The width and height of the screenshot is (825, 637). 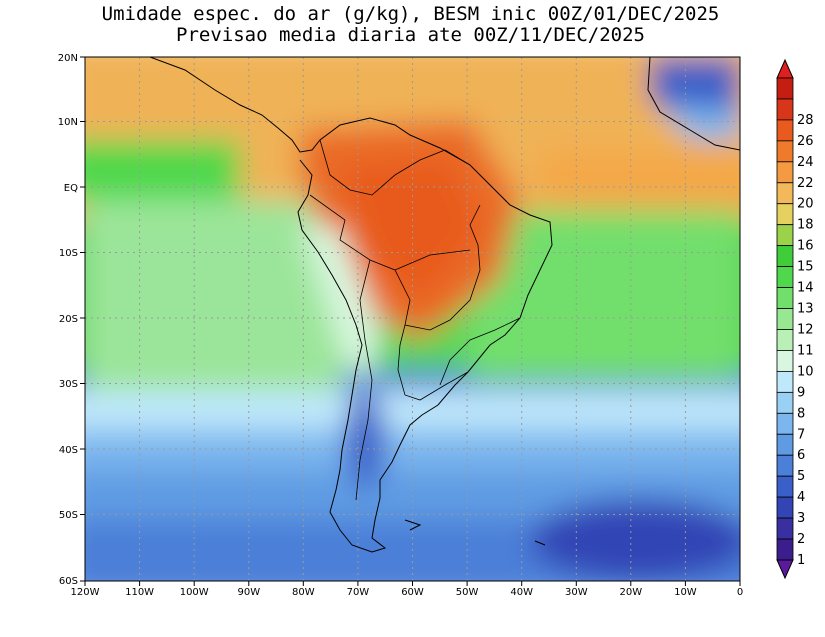 I want to click on lat-label: 60S, so click(x=68, y=581).